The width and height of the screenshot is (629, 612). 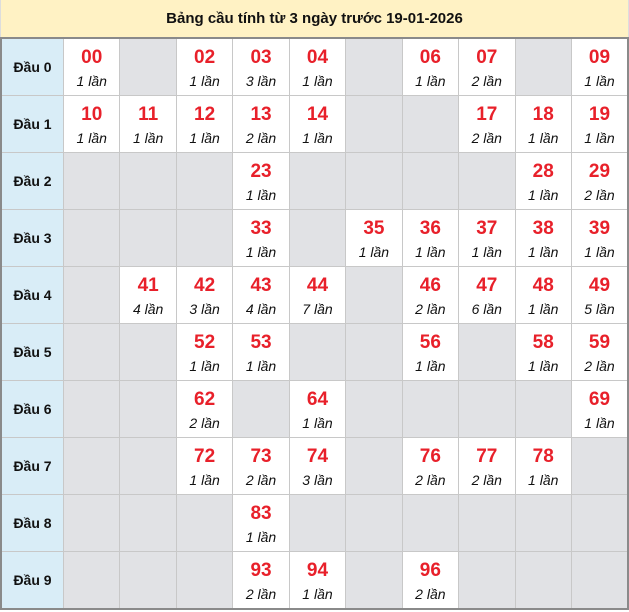 I want to click on number-cell: 77 2 lần, so click(x=487, y=466).